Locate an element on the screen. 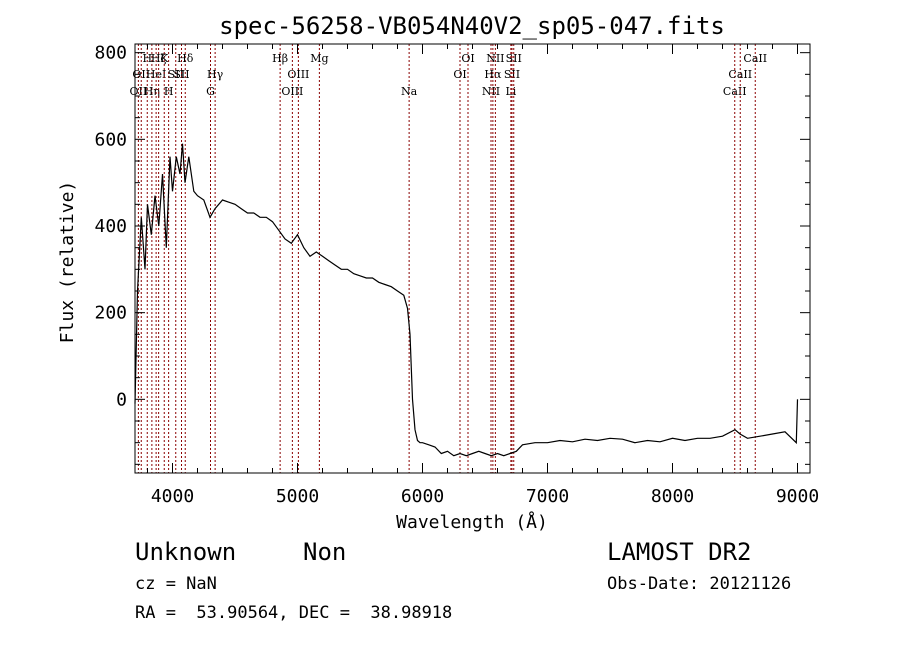  marker-label-26: CaII is located at coordinates (735, 91).